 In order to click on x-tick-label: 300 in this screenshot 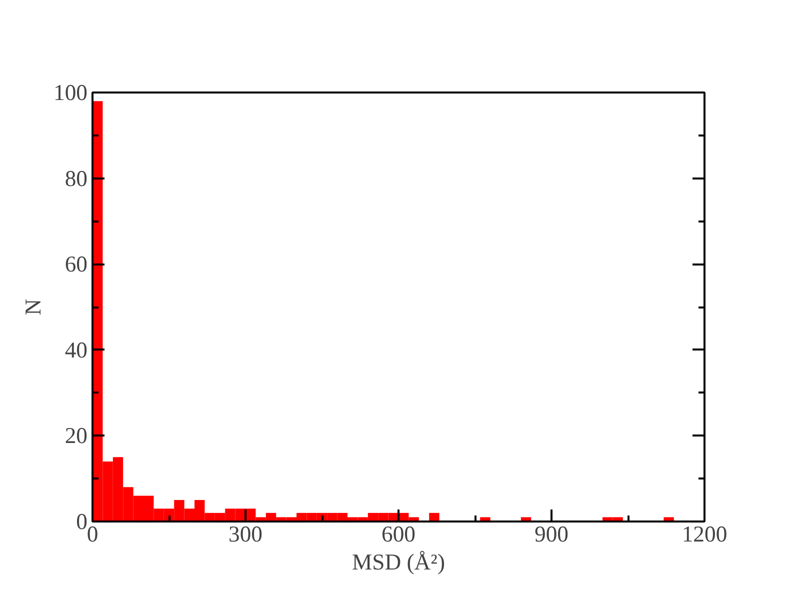, I will do `click(245, 534)`.